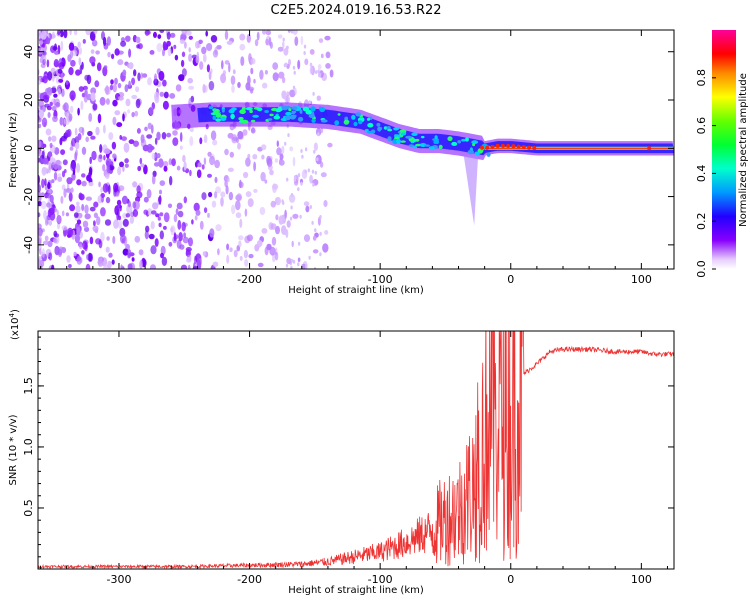 The width and height of the screenshot is (750, 600). Describe the element at coordinates (28, 197) in the screenshot. I see `y-tick-label: -20` at that location.